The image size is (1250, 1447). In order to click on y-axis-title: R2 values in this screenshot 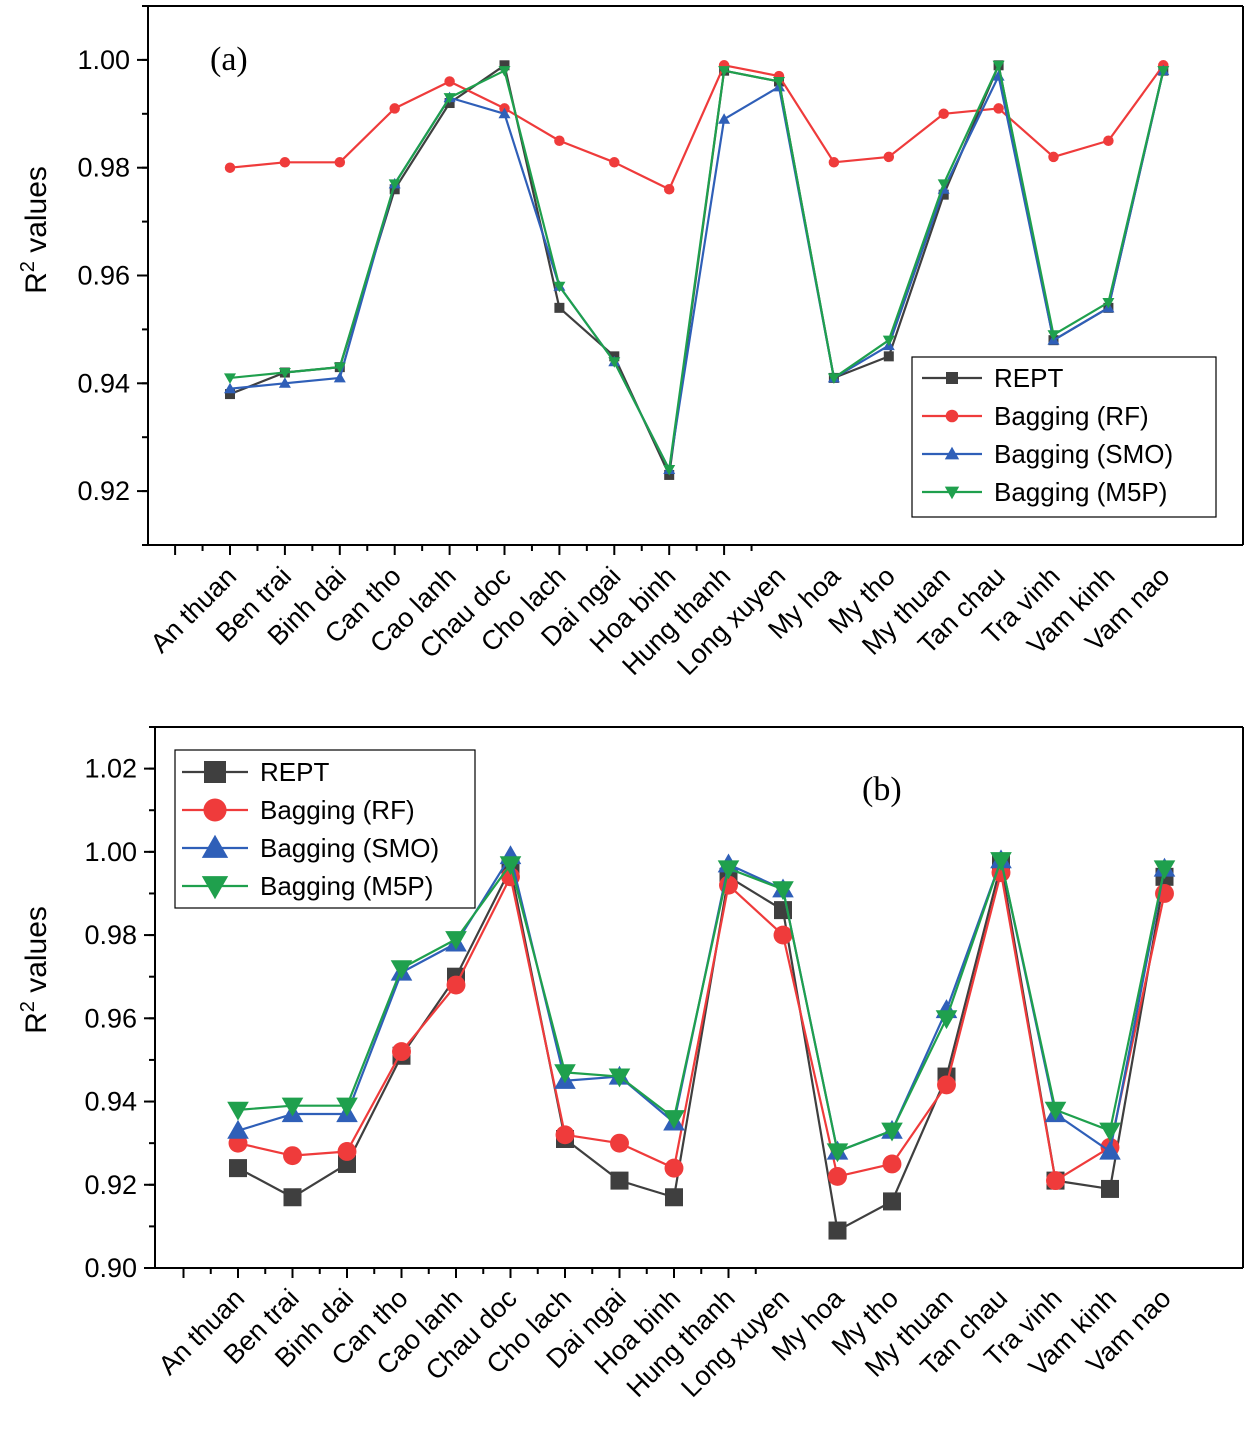, I will do `click(35, 230)`.